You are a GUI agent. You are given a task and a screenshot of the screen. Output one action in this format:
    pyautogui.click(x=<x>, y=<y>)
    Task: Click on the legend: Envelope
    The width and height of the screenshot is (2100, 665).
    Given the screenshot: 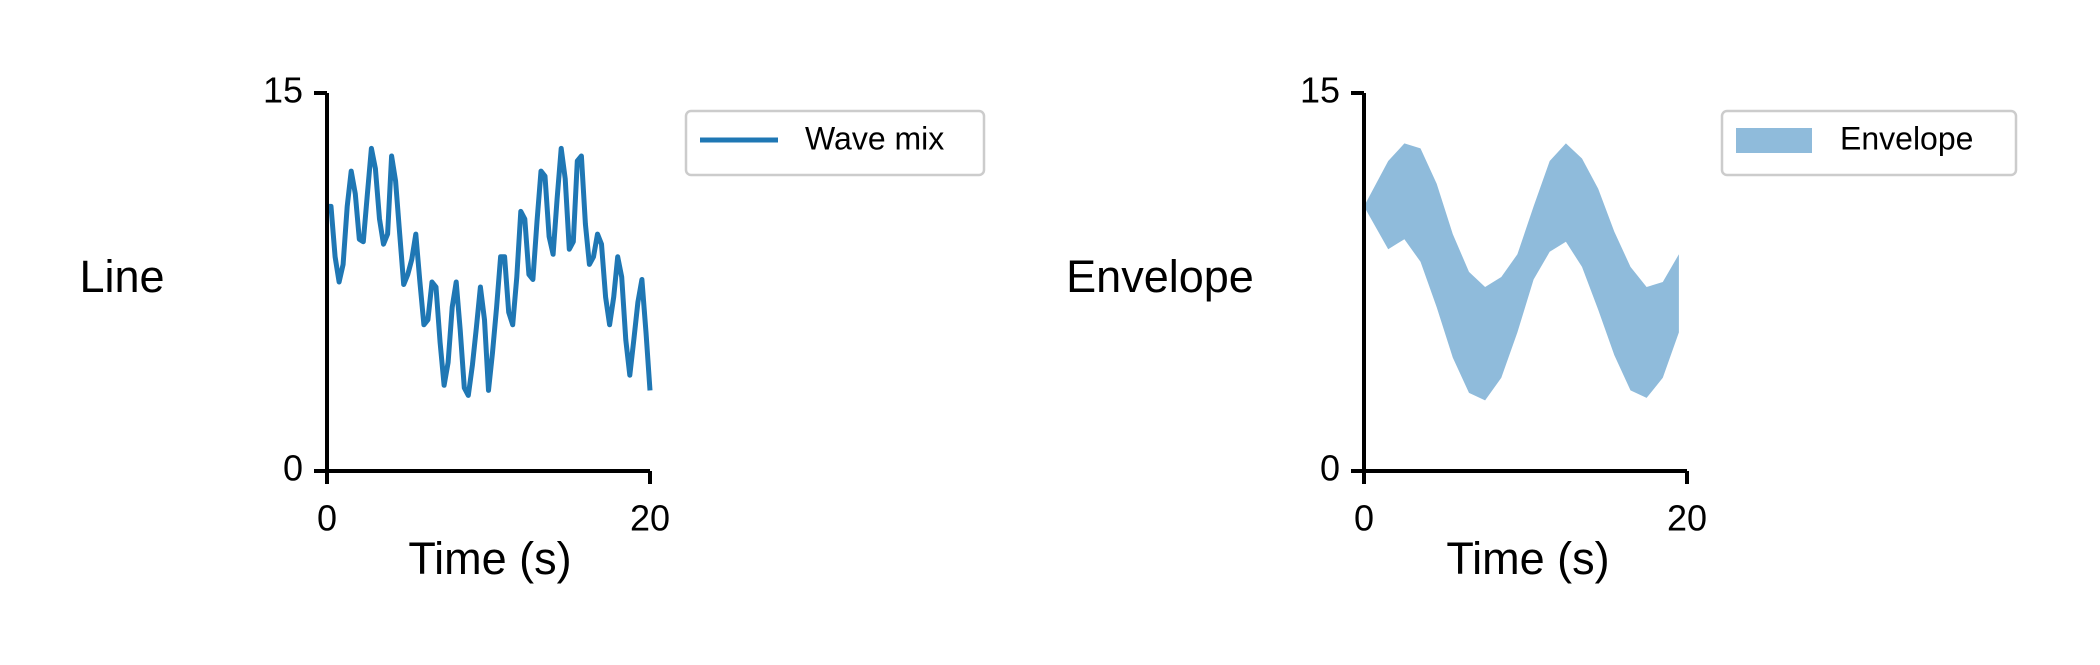 What is the action you would take?
    pyautogui.click(x=1869, y=143)
    